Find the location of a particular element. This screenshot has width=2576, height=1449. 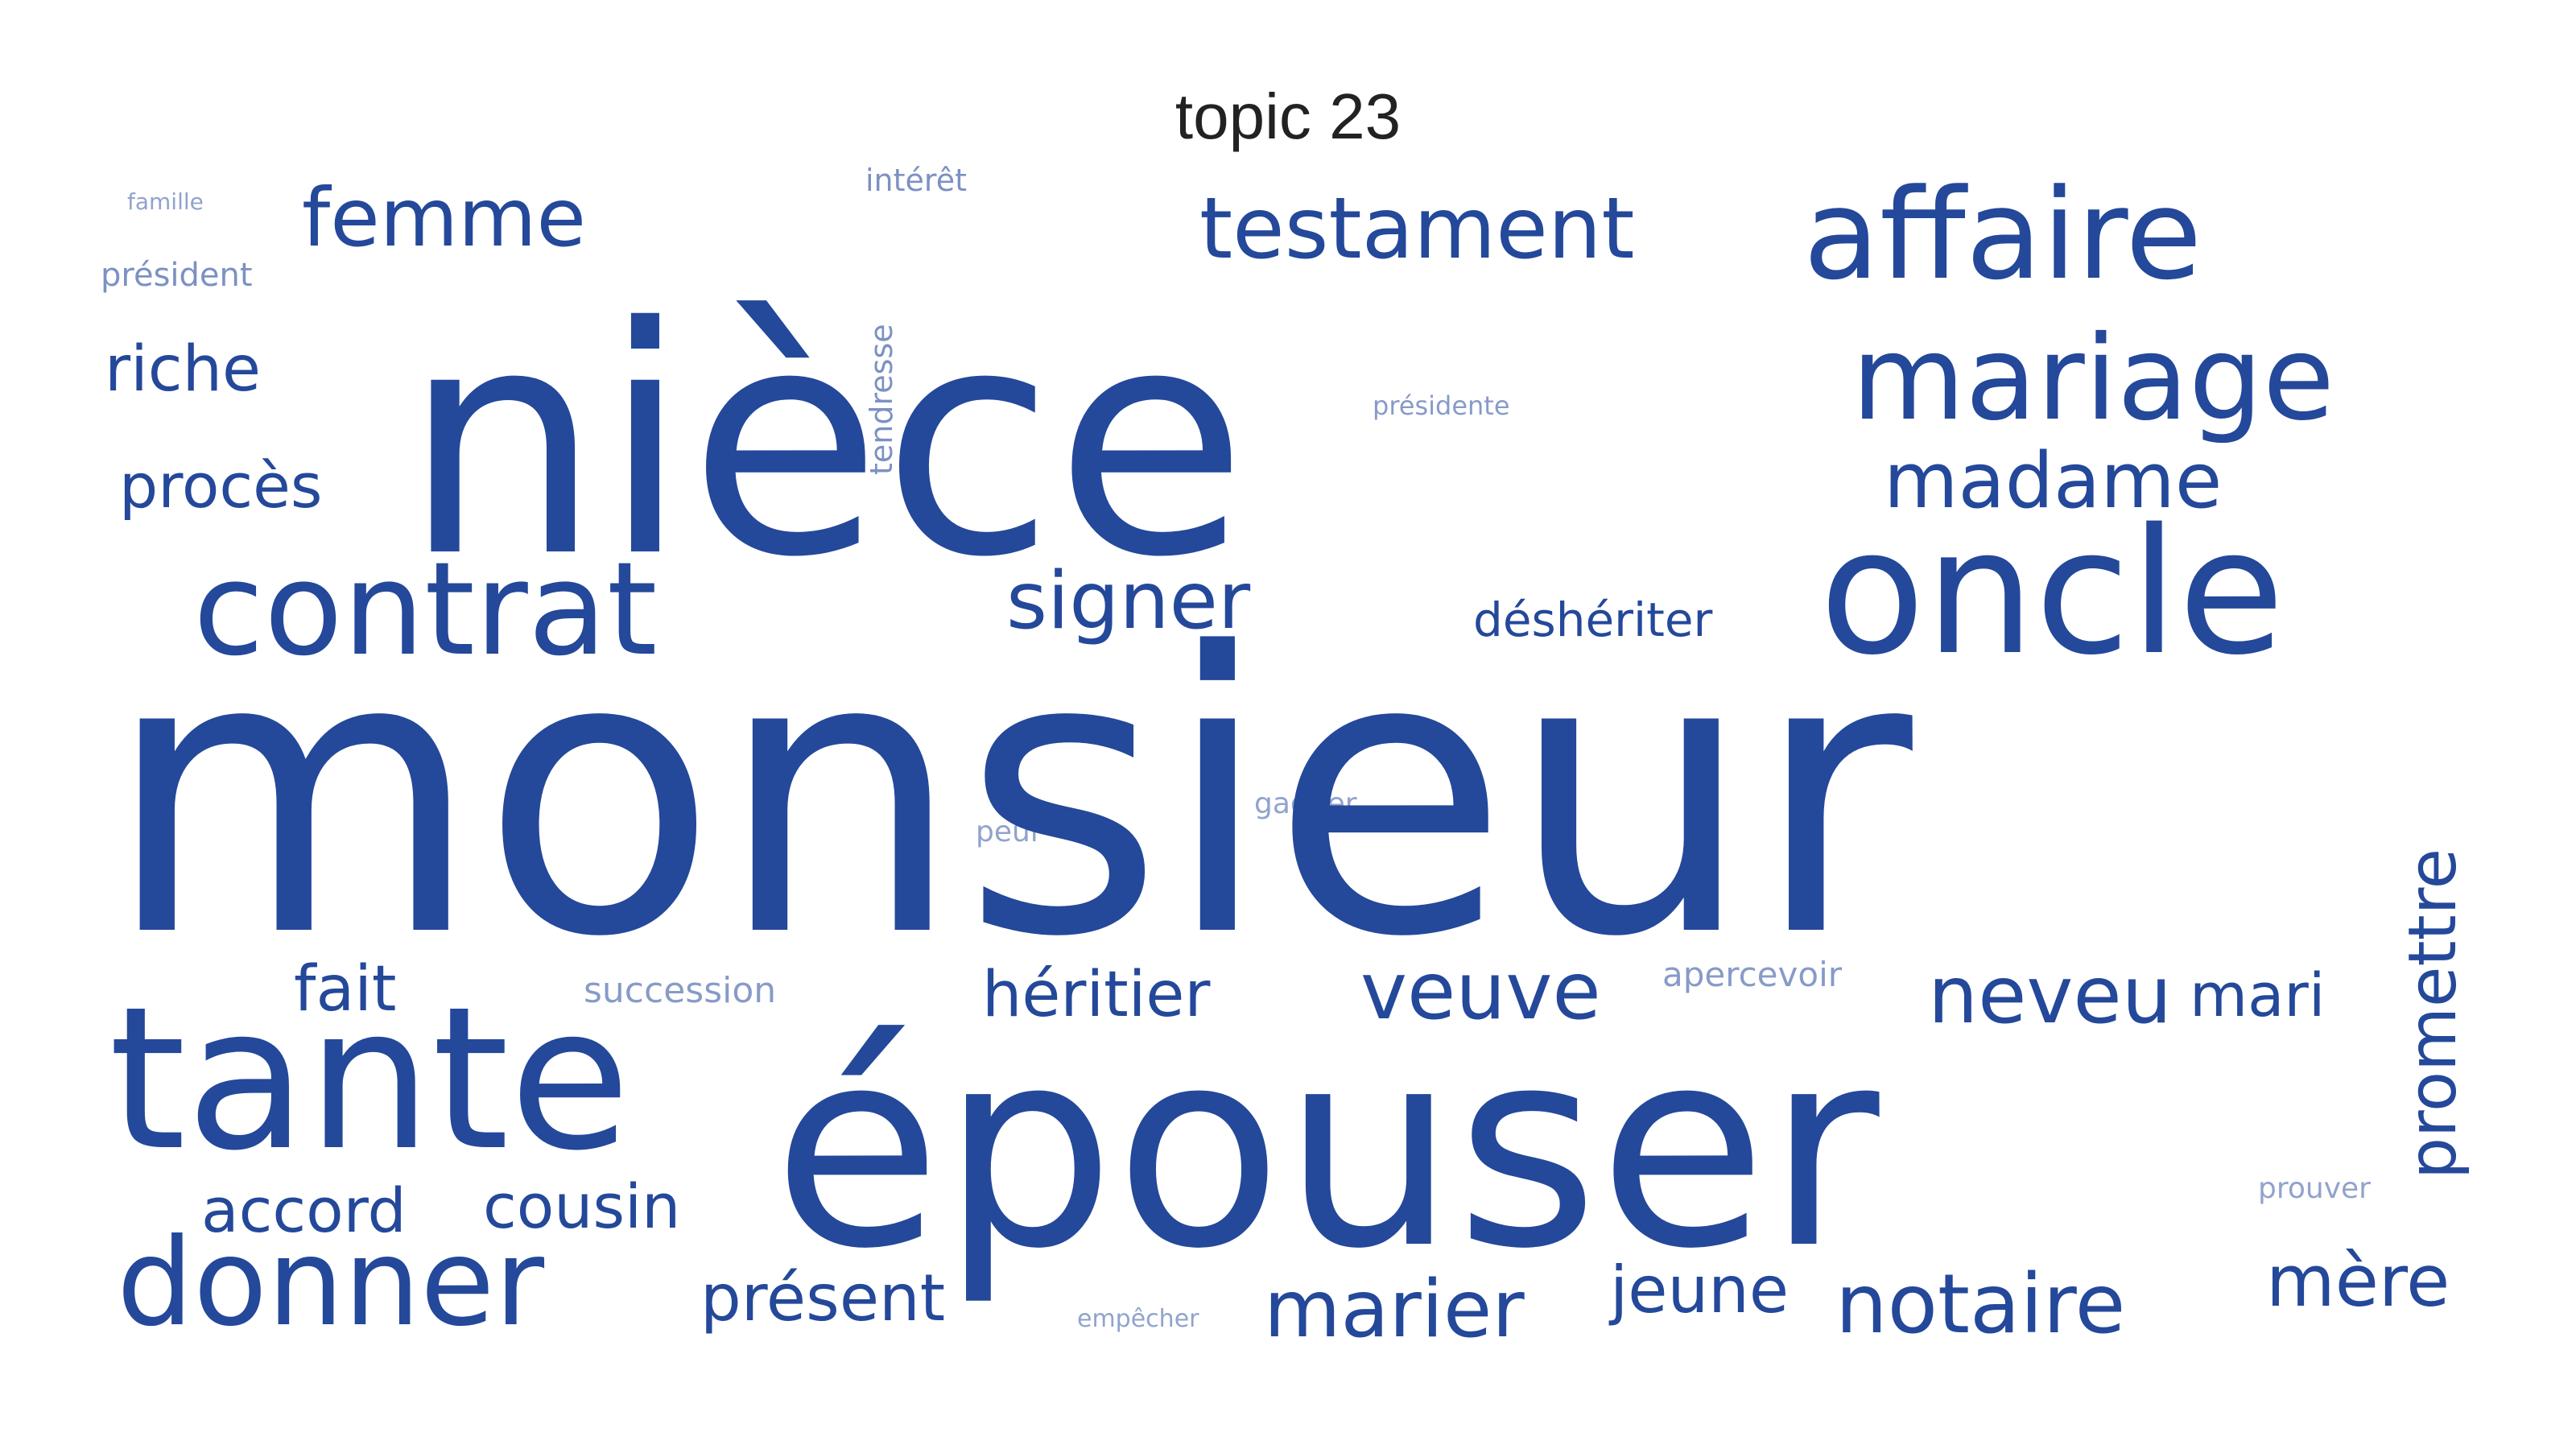

word-mariage: mariage is located at coordinates (2093, 379).